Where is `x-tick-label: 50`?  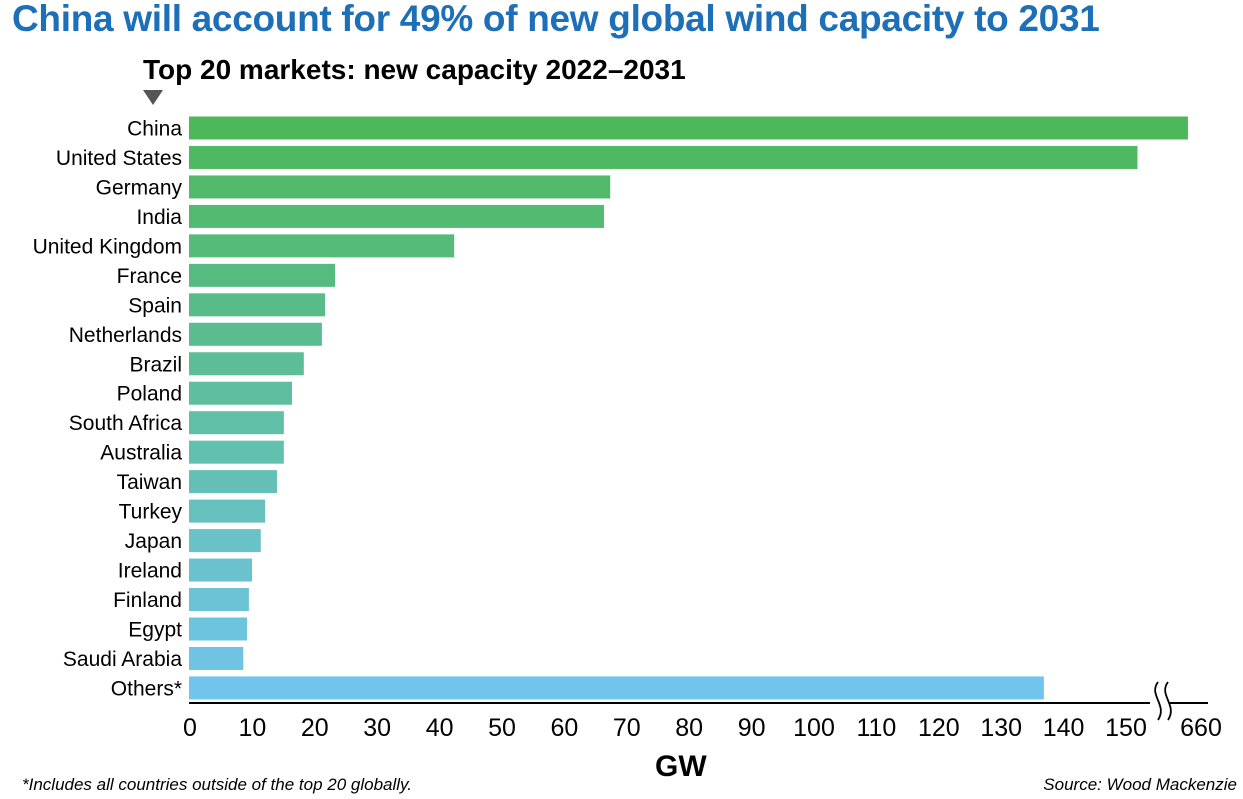 x-tick-label: 50 is located at coordinates (502, 728).